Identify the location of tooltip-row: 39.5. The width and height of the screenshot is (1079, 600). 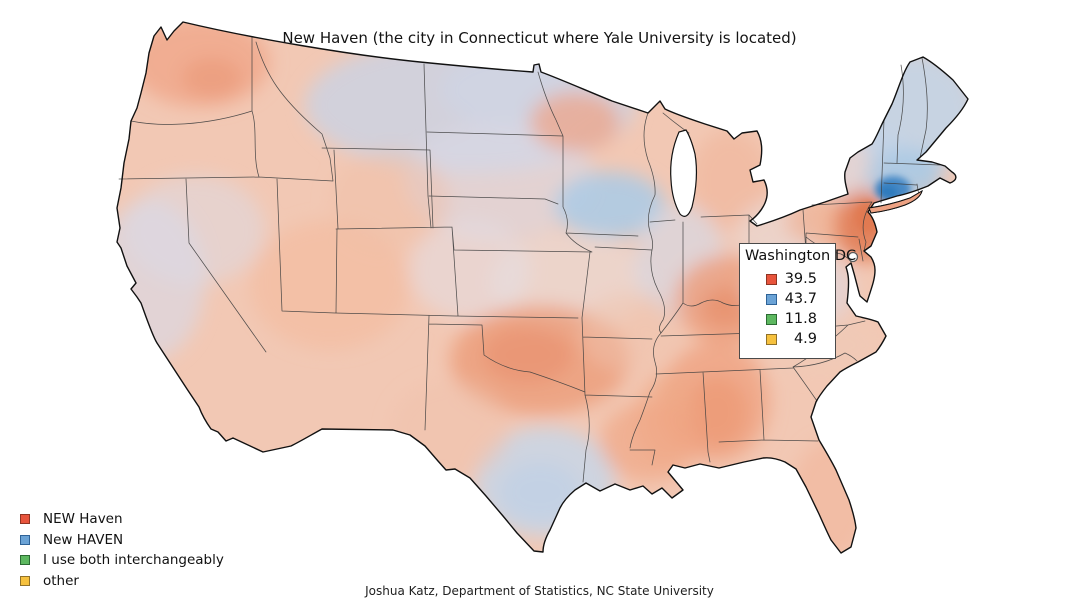
(788, 279).